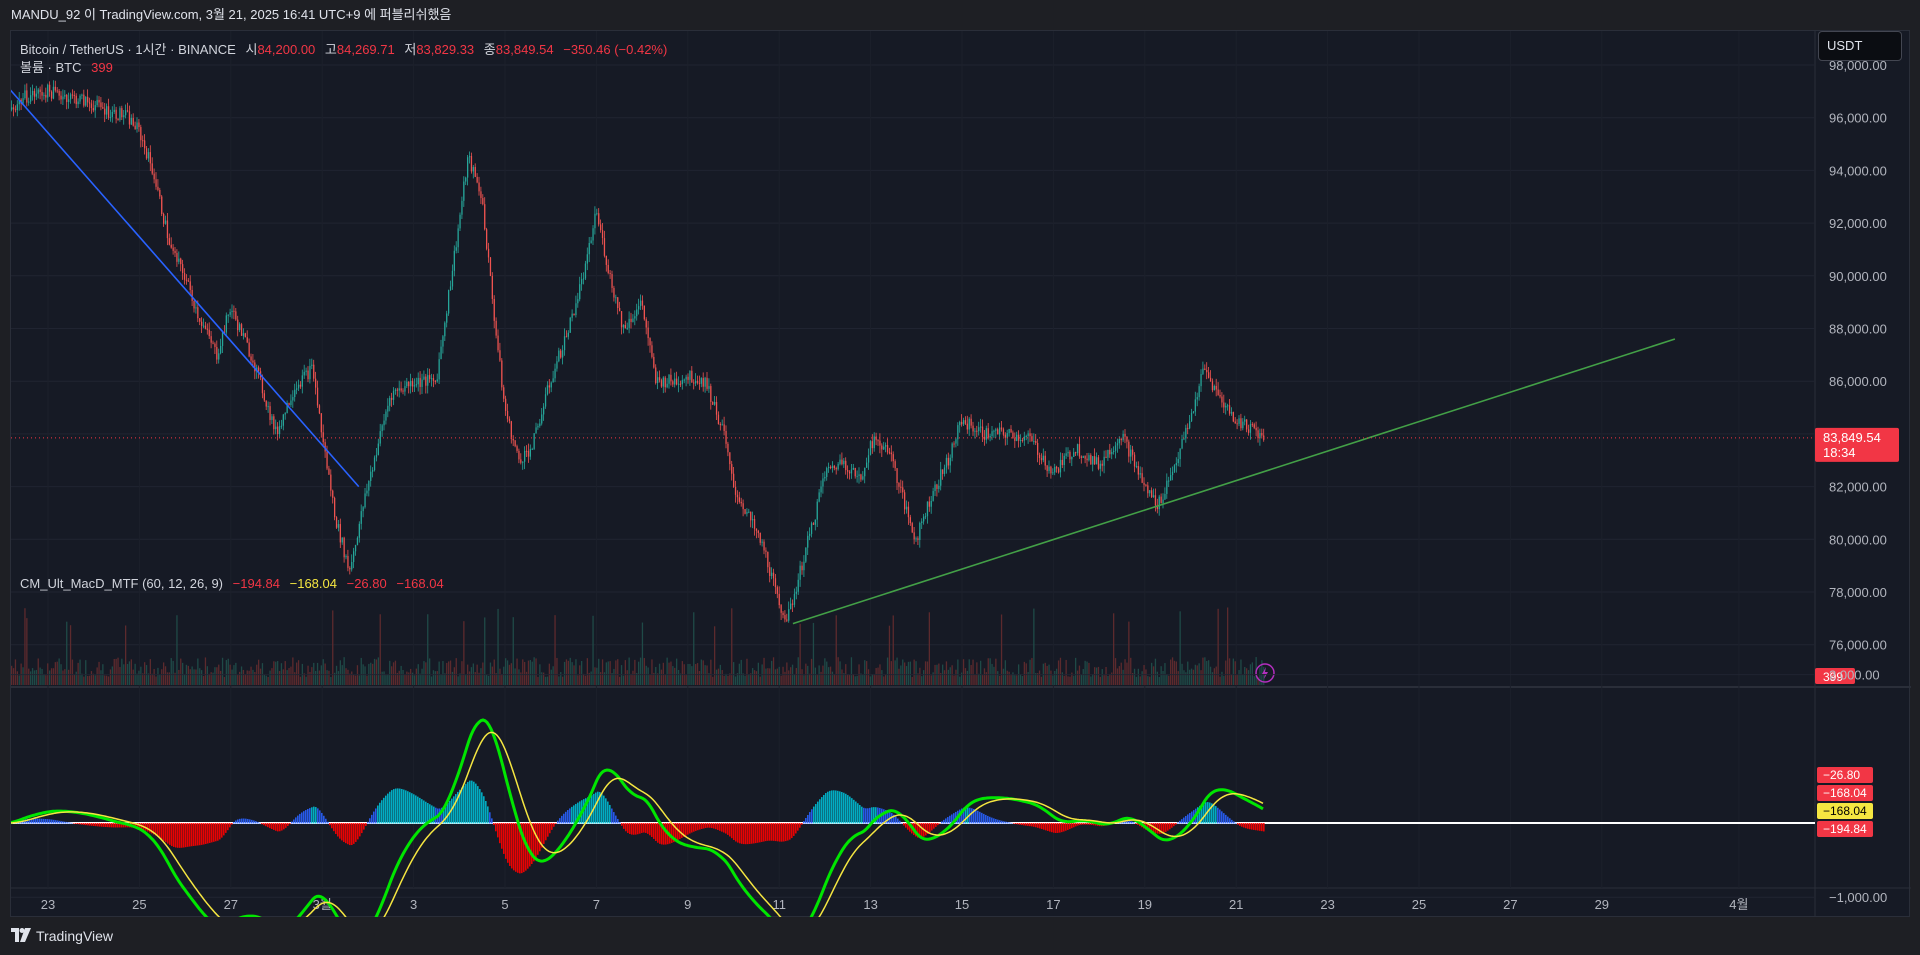  What do you see at coordinates (1860, 46) in the screenshot?
I see `currency-button: USDT` at bounding box center [1860, 46].